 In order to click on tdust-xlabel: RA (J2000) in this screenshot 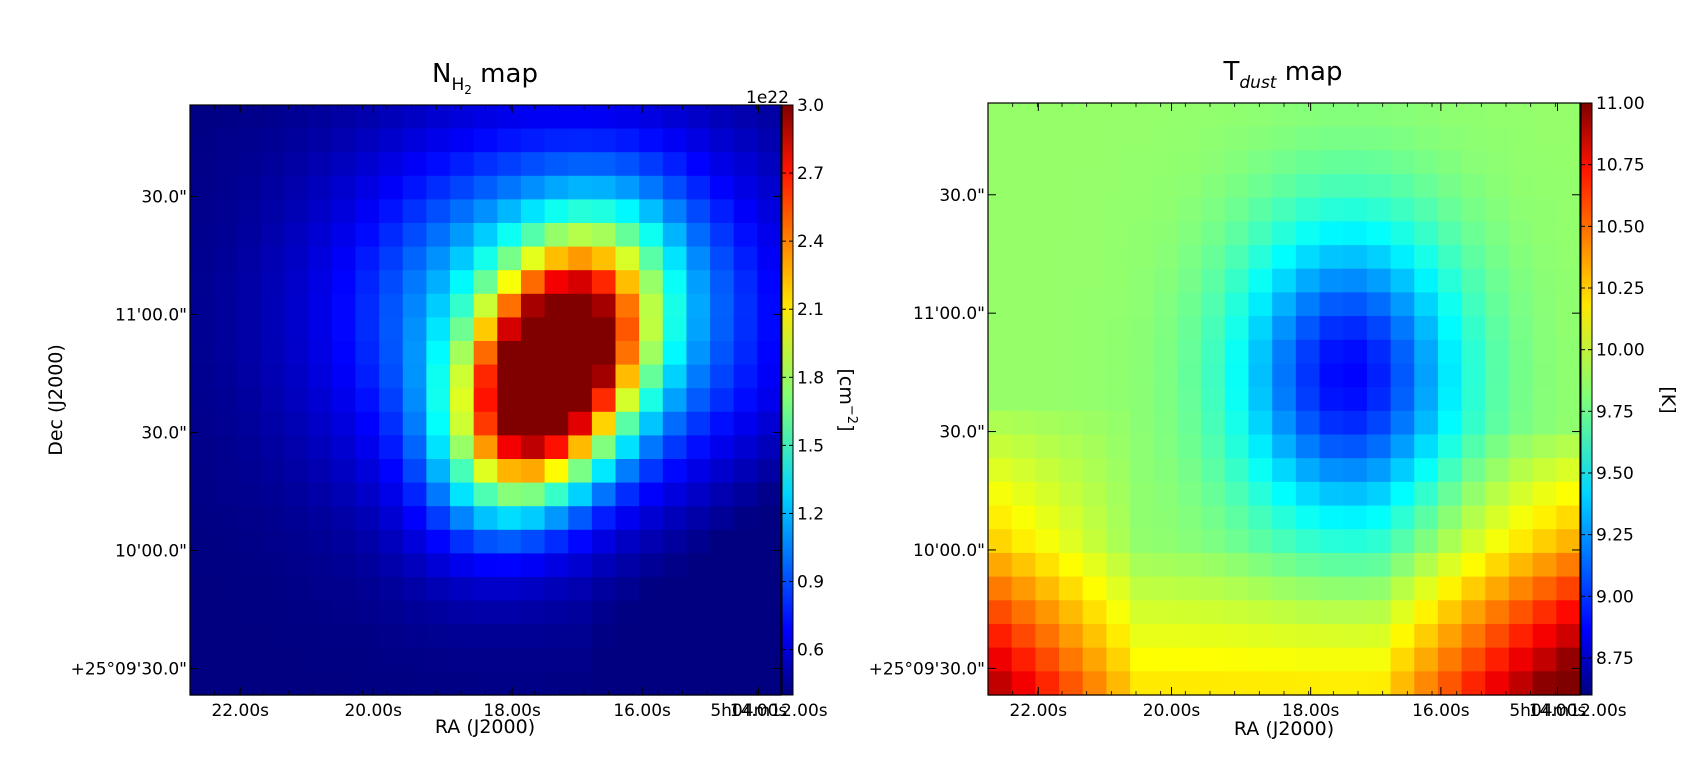, I will do `click(1284, 729)`.